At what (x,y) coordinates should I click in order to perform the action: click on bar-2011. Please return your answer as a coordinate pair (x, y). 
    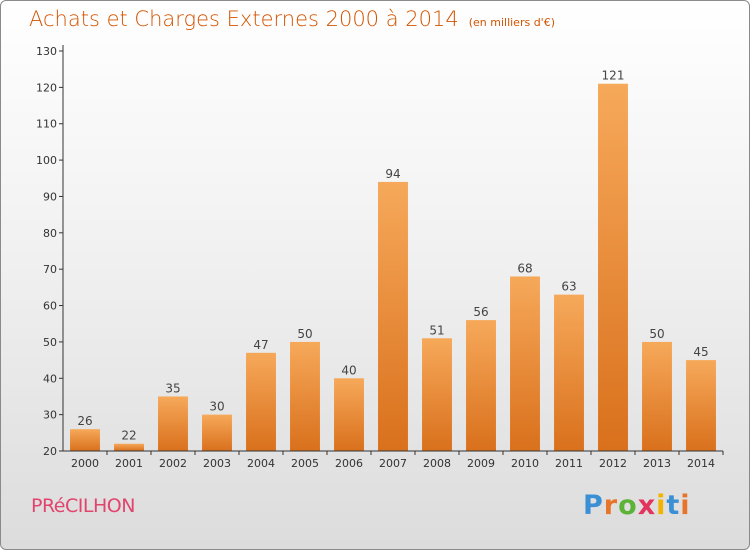
    Looking at the image, I should click on (569, 372).